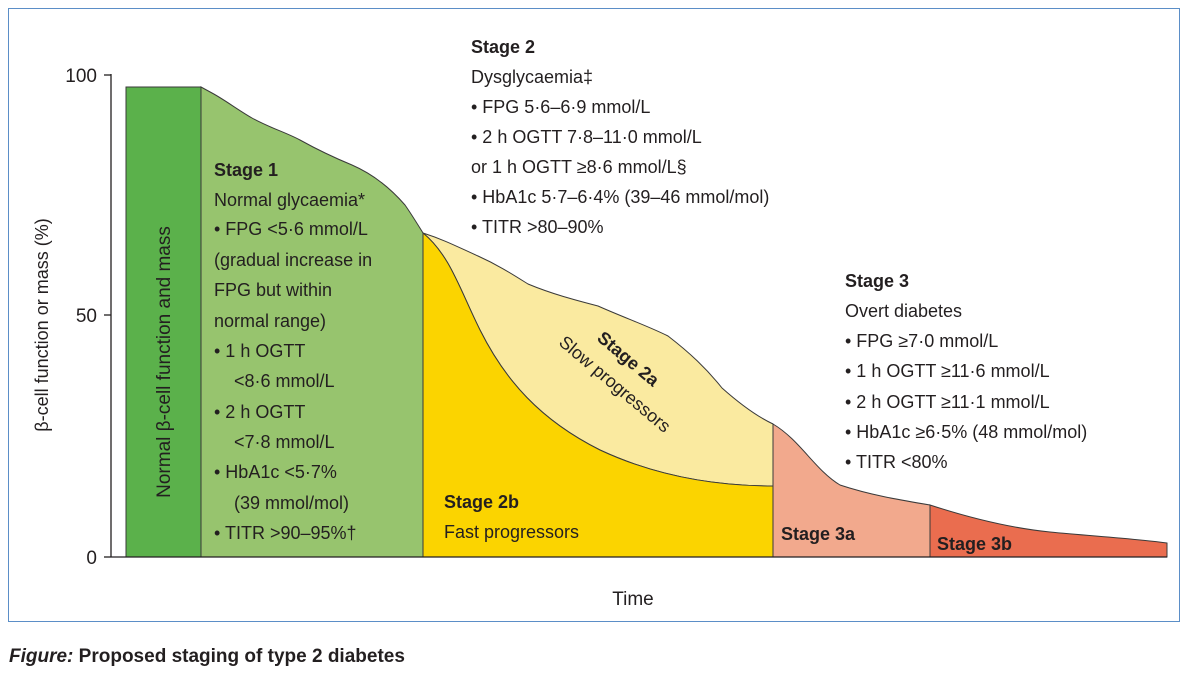 Image resolution: width=1188 pixels, height=679 pixels. What do you see at coordinates (41, 656) in the screenshot?
I see `caption-label: Figure:` at bounding box center [41, 656].